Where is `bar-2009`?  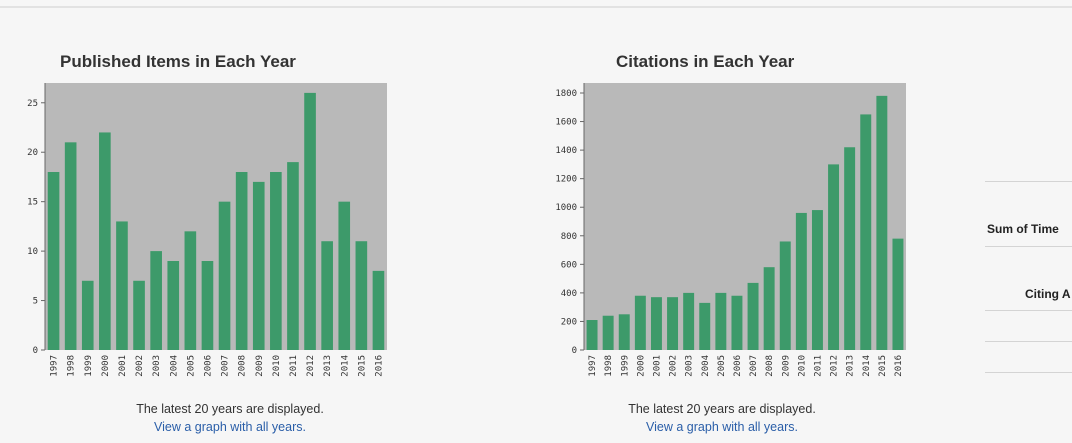 bar-2009 is located at coordinates (258, 265).